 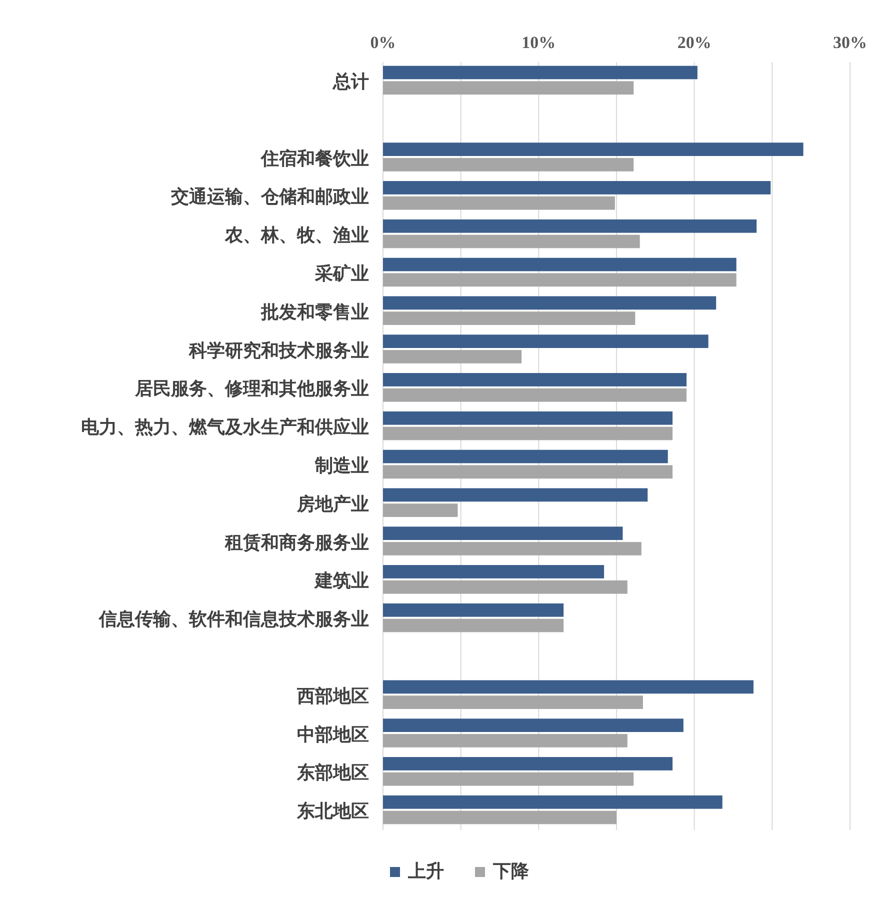 What do you see at coordinates (314, 158) in the screenshot?
I see `y-tick-label: 住宿和餐饮业` at bounding box center [314, 158].